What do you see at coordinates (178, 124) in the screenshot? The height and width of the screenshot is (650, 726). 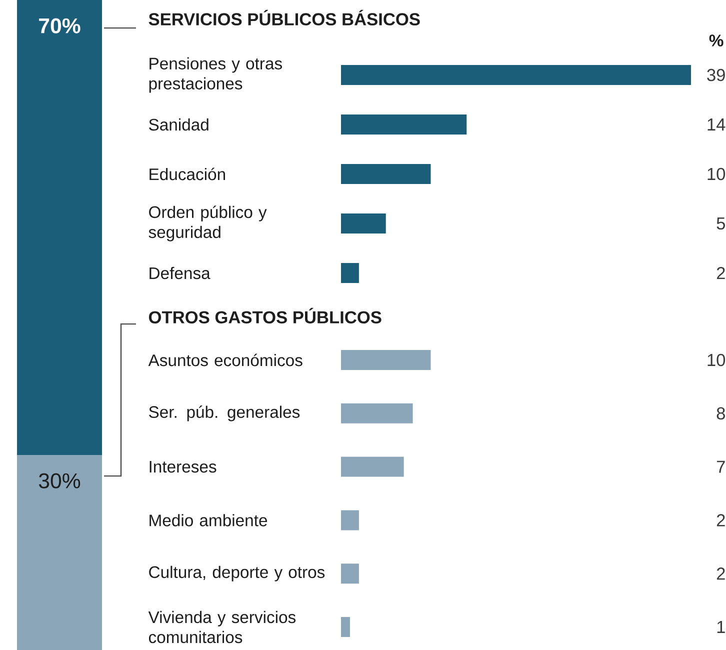 I see `y-tick-label: Sanidad` at bounding box center [178, 124].